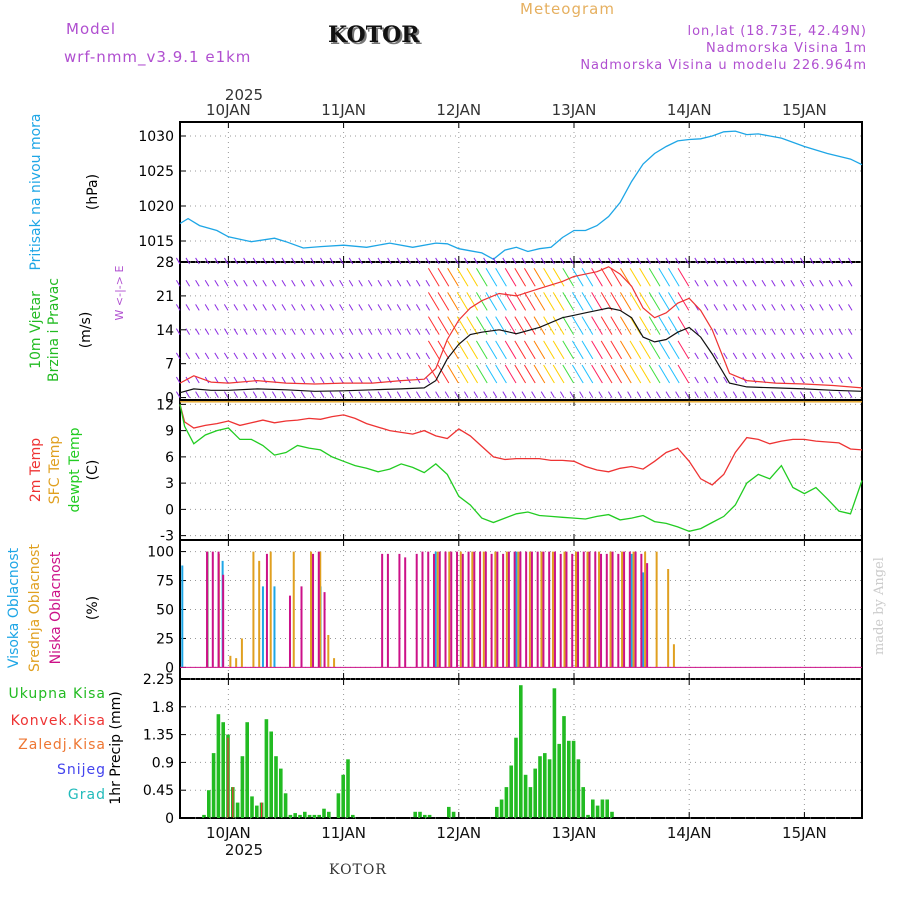 The width and height of the screenshot is (900, 900). Describe the element at coordinates (165, 297) in the screenshot. I see `y-tick-label: 21` at that location.